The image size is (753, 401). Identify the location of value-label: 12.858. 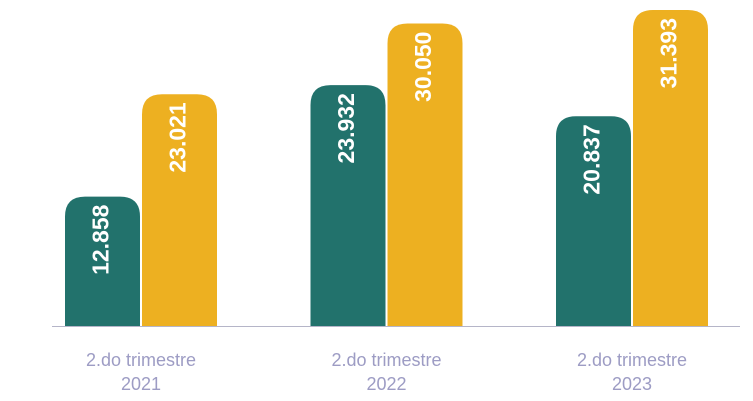
(101, 239).